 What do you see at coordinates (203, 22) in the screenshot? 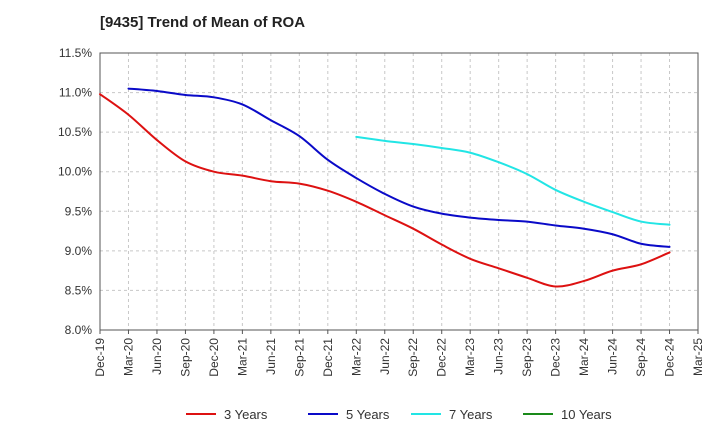
I see `chart-title: [9435] Trend of Mean of ROA` at bounding box center [203, 22].